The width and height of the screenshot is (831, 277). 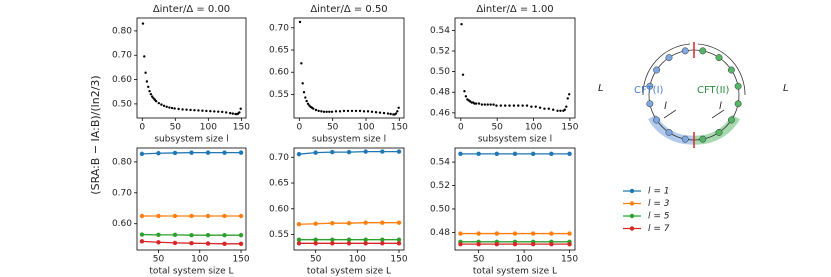 What do you see at coordinates (440, 163) in the screenshot?
I see `y-tick-label: 0.54` at bounding box center [440, 163].